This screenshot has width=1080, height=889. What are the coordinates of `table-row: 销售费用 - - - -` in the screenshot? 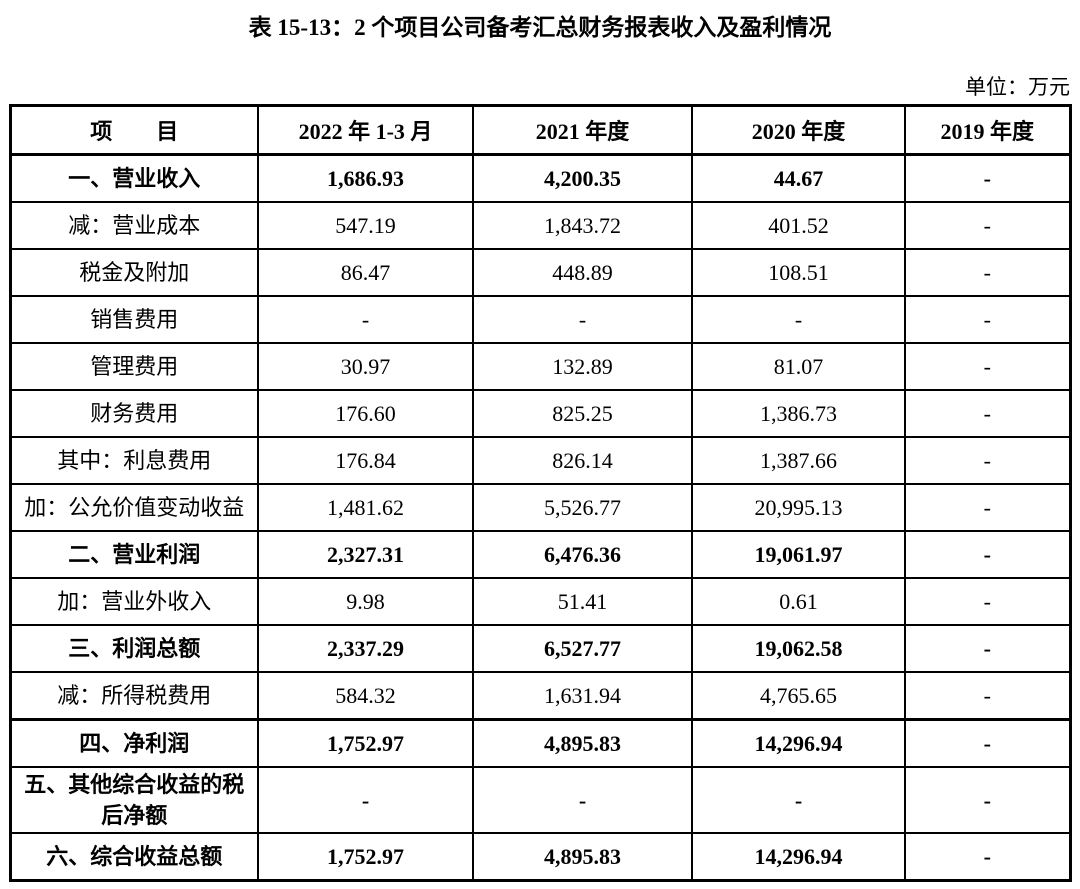 It's located at (540, 319).